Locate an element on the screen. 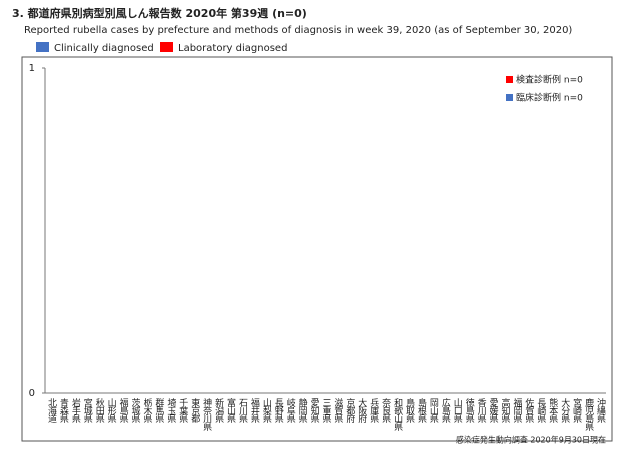 This screenshot has height=449, width=632. x-tick-label: 神奈川県 is located at coordinates (206, 414).